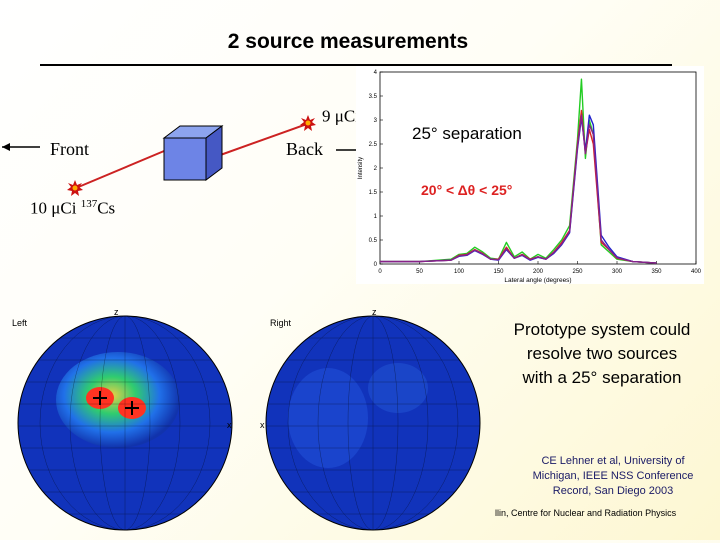 The image size is (720, 543). I want to click on skymap-right-graphic, so click(373, 423).